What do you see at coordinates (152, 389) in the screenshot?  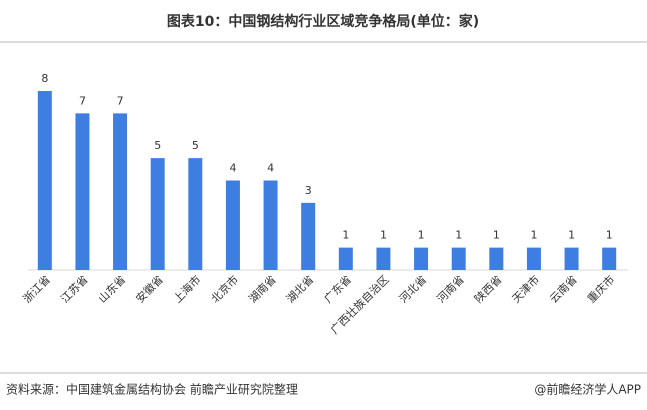 I see `source-note: 资料来源：中国建筑金属结构协会 前瞻产业研究院整理` at bounding box center [152, 389].